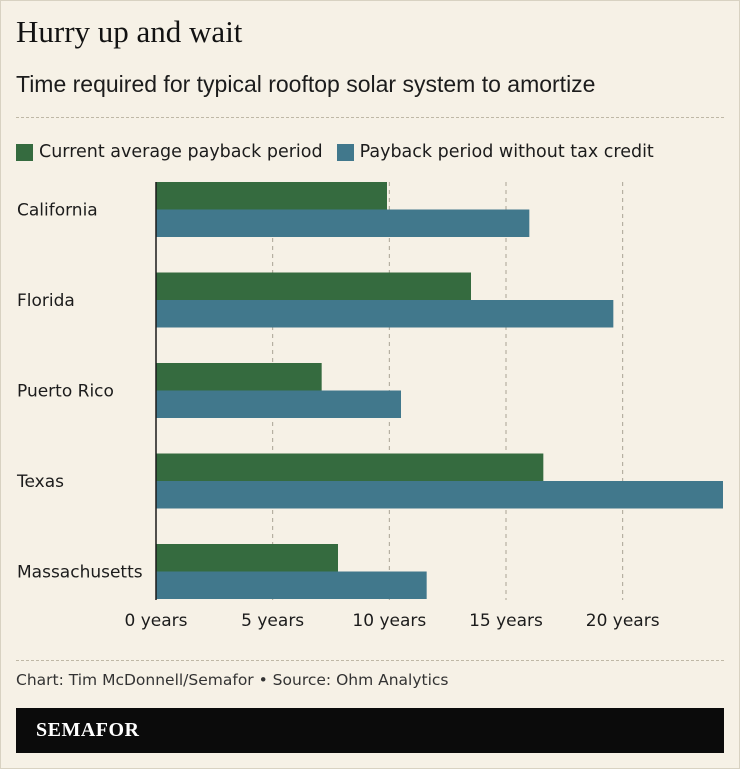 Image resolution: width=740 pixels, height=769 pixels. I want to click on legend-label-without-credit: Payback period without tax credit, so click(506, 152).